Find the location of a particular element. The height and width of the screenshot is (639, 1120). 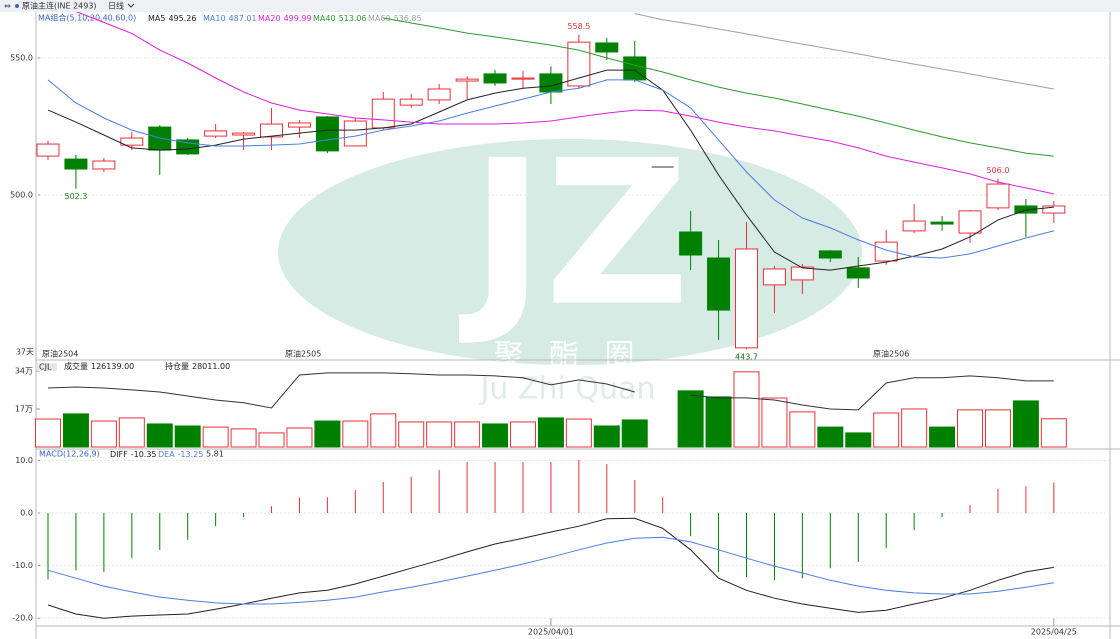

legend-name: 成交量 is located at coordinates (76, 366).